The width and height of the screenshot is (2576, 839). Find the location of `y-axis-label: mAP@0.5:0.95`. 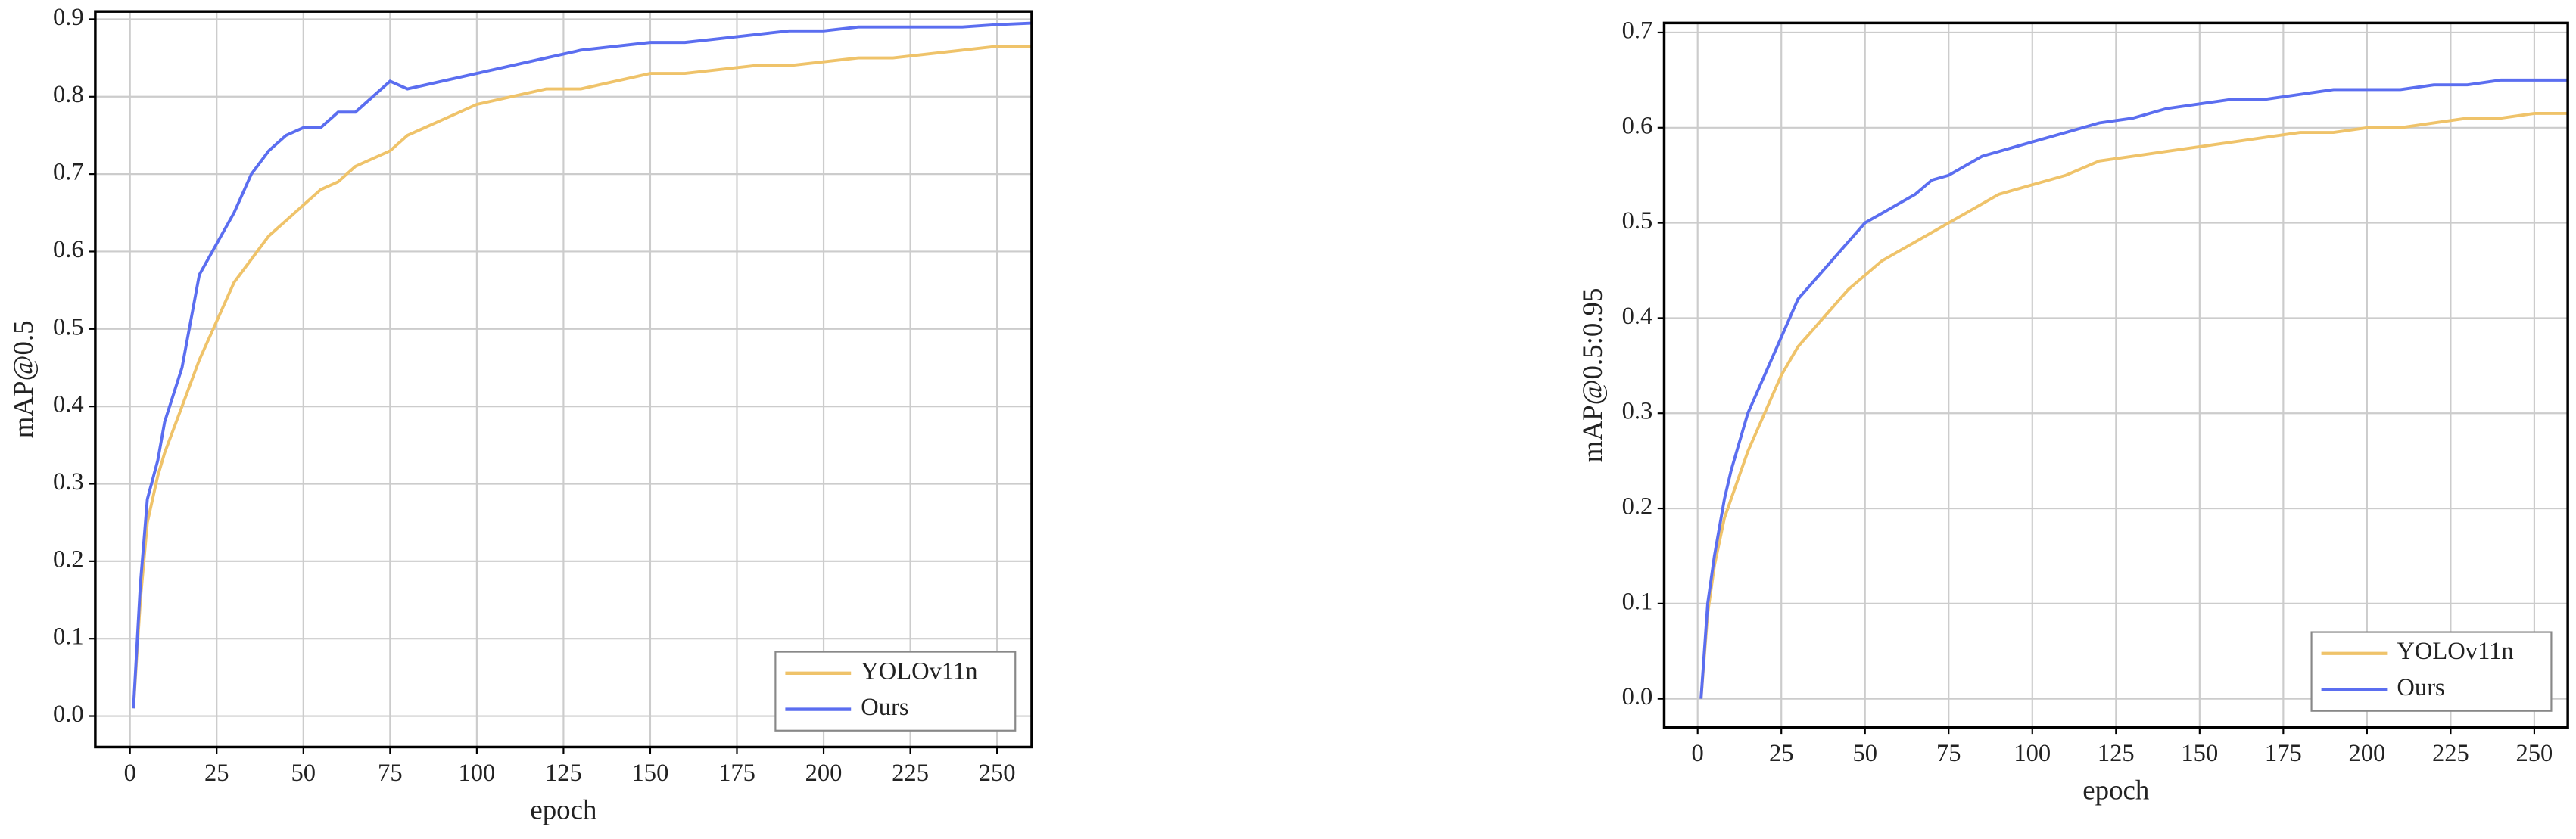

y-axis-label: mAP@0.5:0.95 is located at coordinates (1592, 375).